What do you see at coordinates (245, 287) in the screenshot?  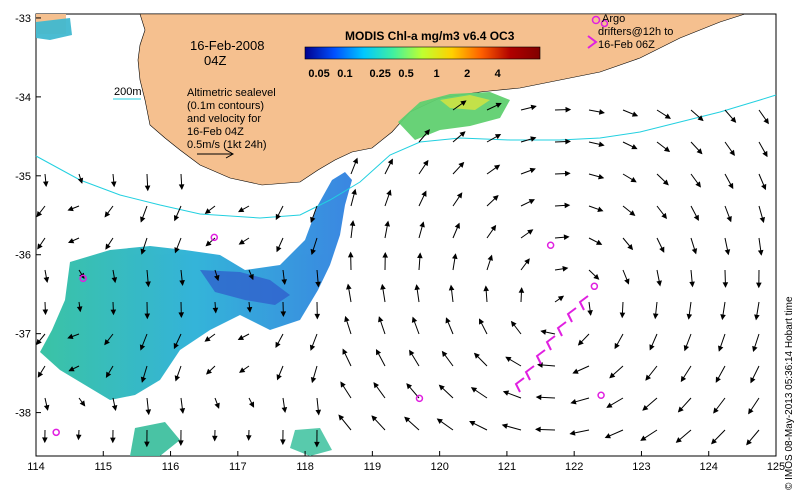 I see `chl-patch-dark-core` at bounding box center [245, 287].